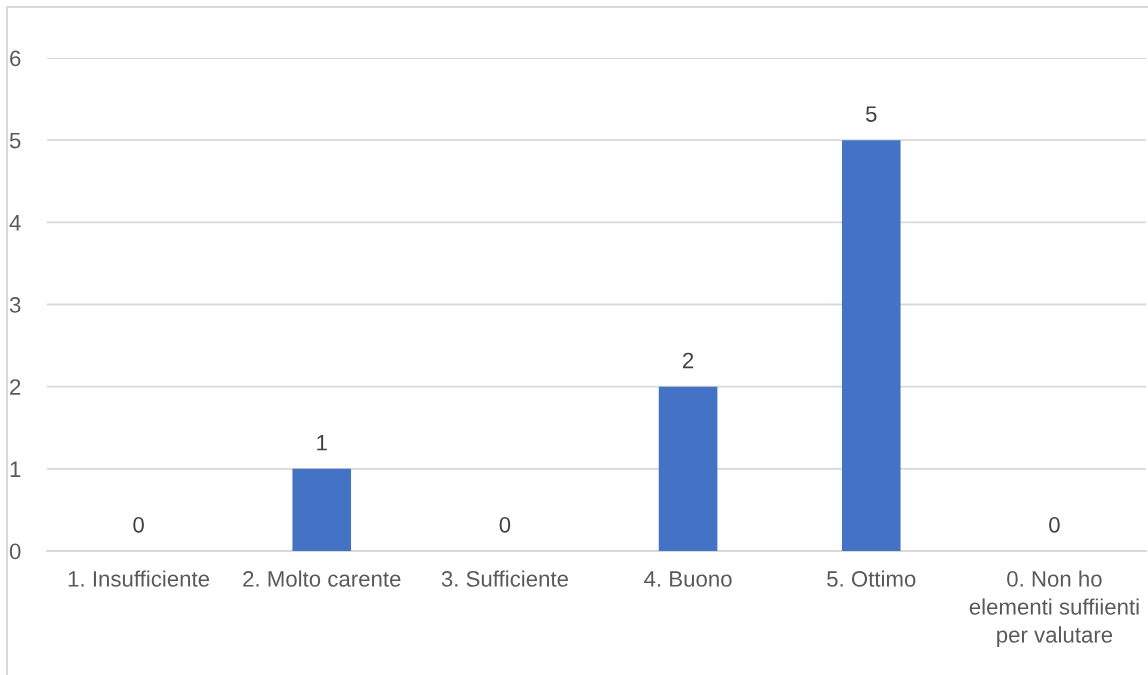  I want to click on y-tick-label: 0, so click(15, 551).